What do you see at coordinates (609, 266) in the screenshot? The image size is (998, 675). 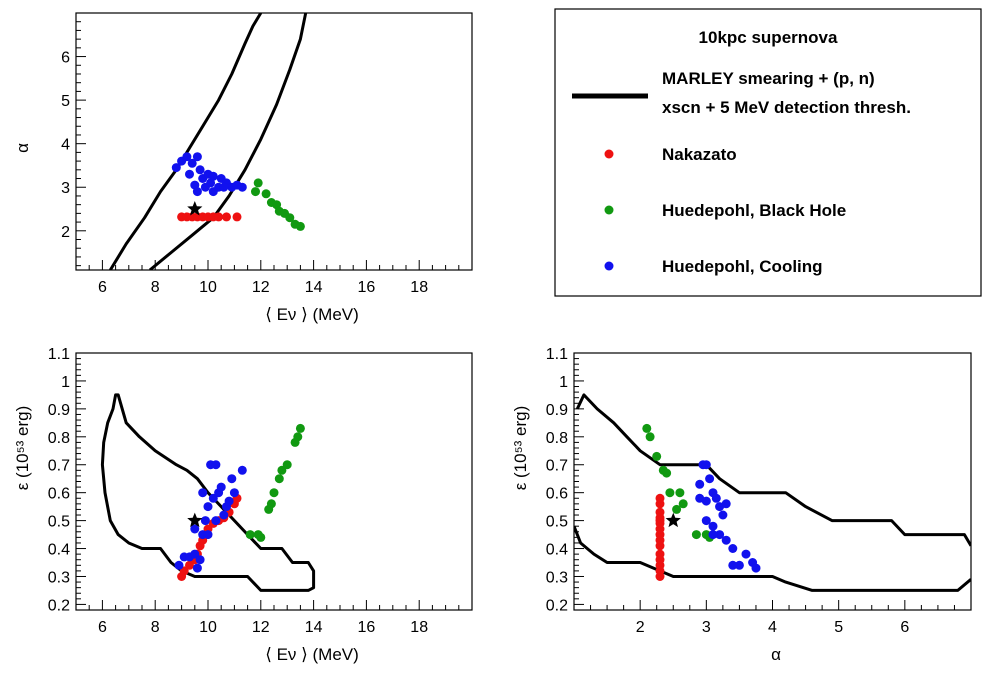 I see `legend-cooling-swatch` at bounding box center [609, 266].